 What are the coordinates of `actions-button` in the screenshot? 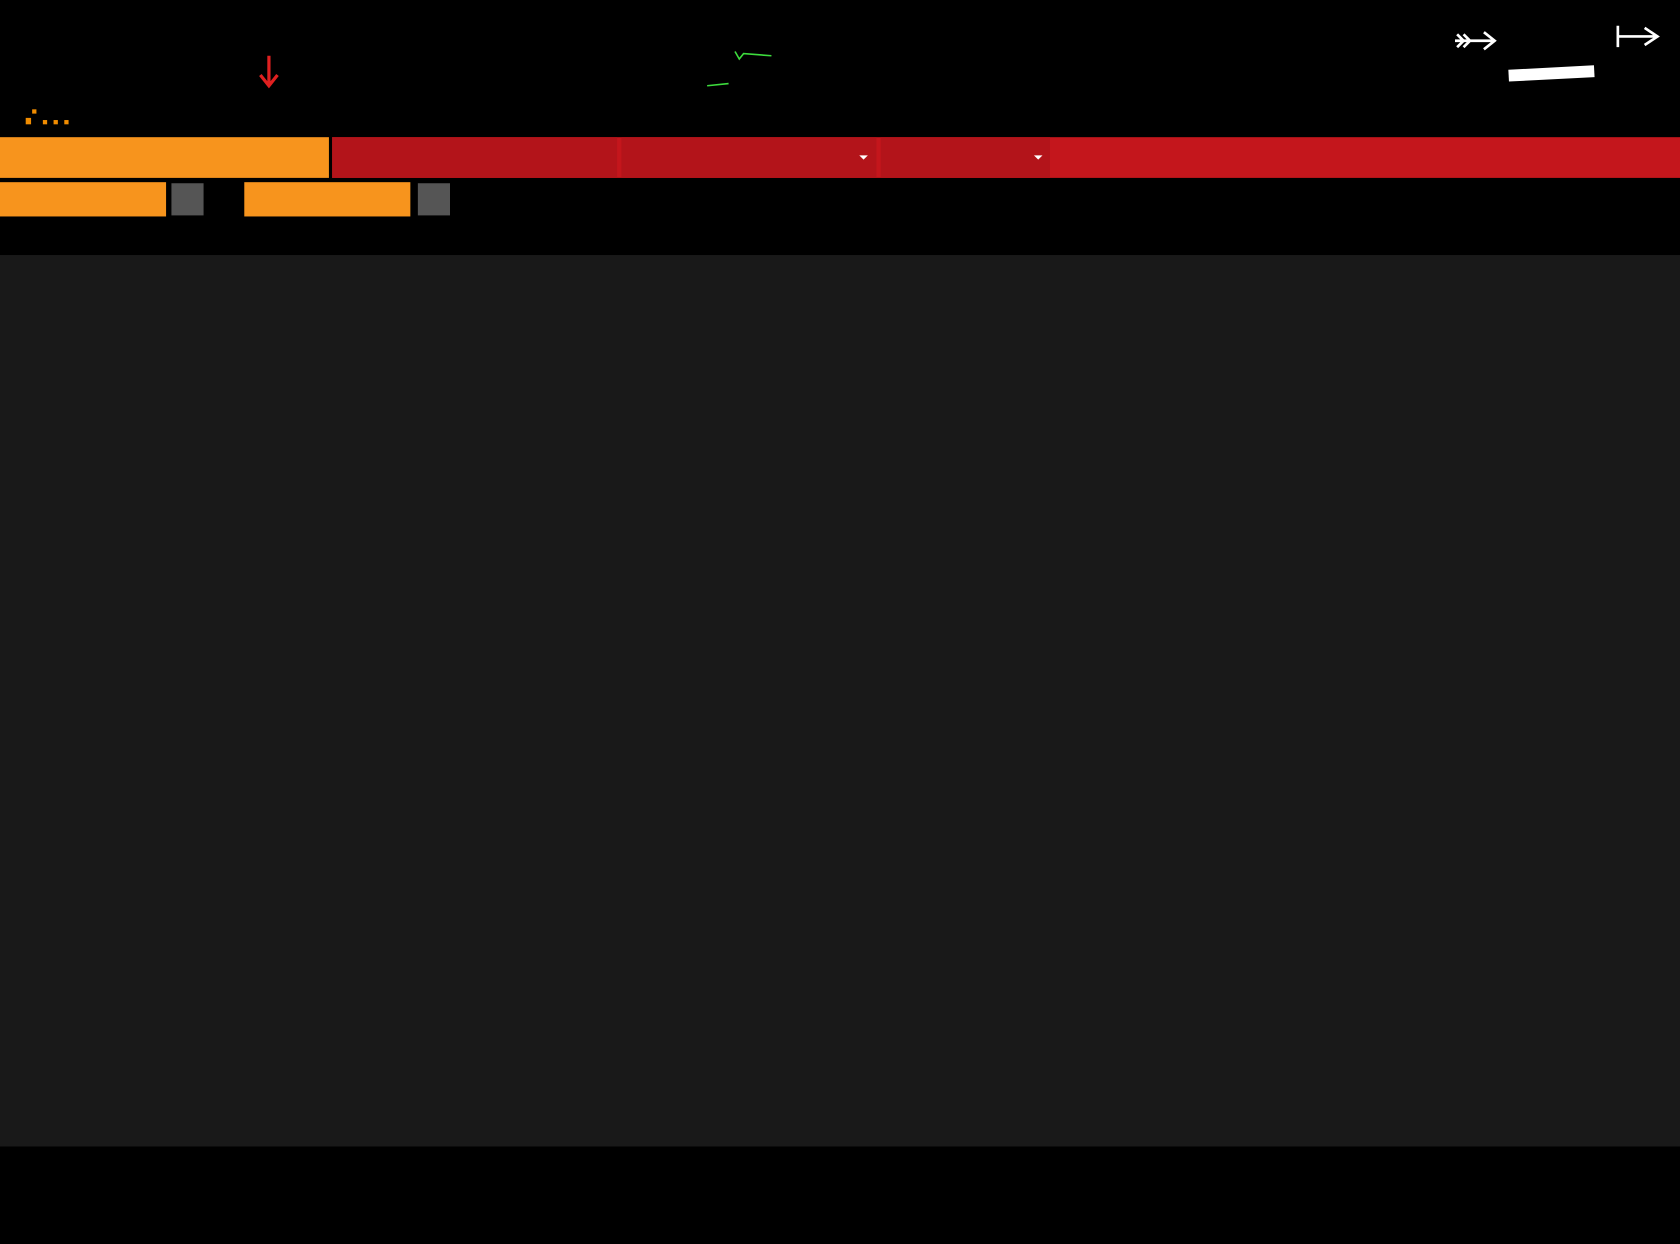 It's located at (749, 157).